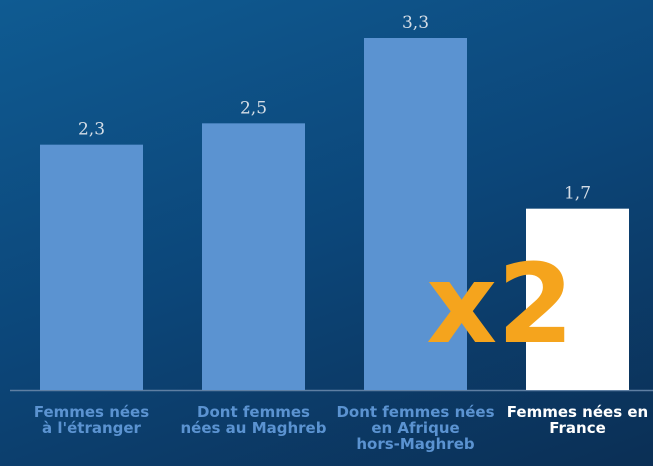 This screenshot has height=466, width=653. What do you see at coordinates (415, 23) in the screenshot?
I see `value-label: 3,3` at bounding box center [415, 23].